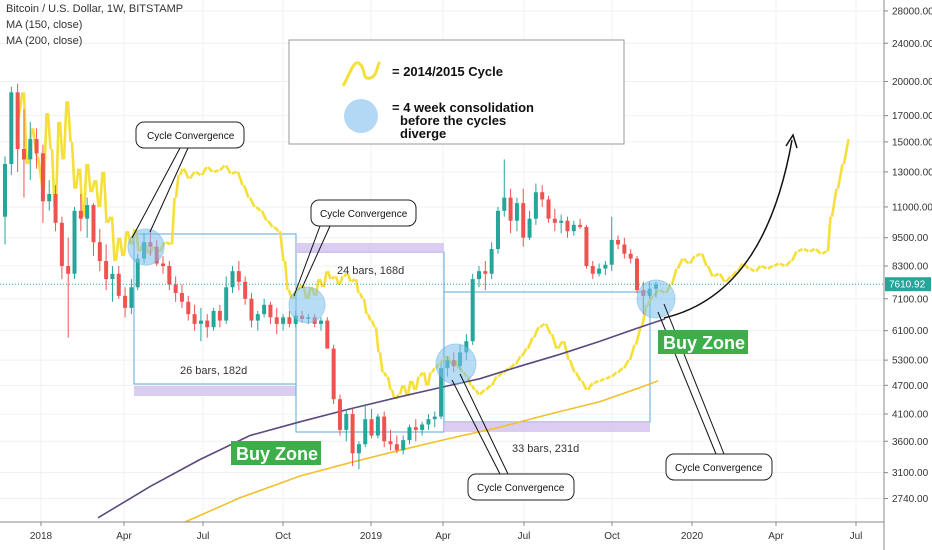  What do you see at coordinates (423, 133) in the screenshot?
I see `legend-consolidation-line3: diverge` at bounding box center [423, 133].